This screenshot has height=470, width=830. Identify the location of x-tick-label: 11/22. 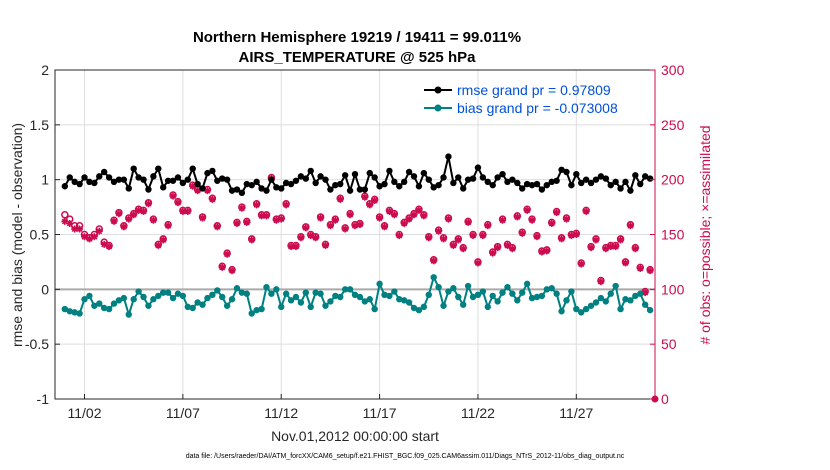
(478, 413).